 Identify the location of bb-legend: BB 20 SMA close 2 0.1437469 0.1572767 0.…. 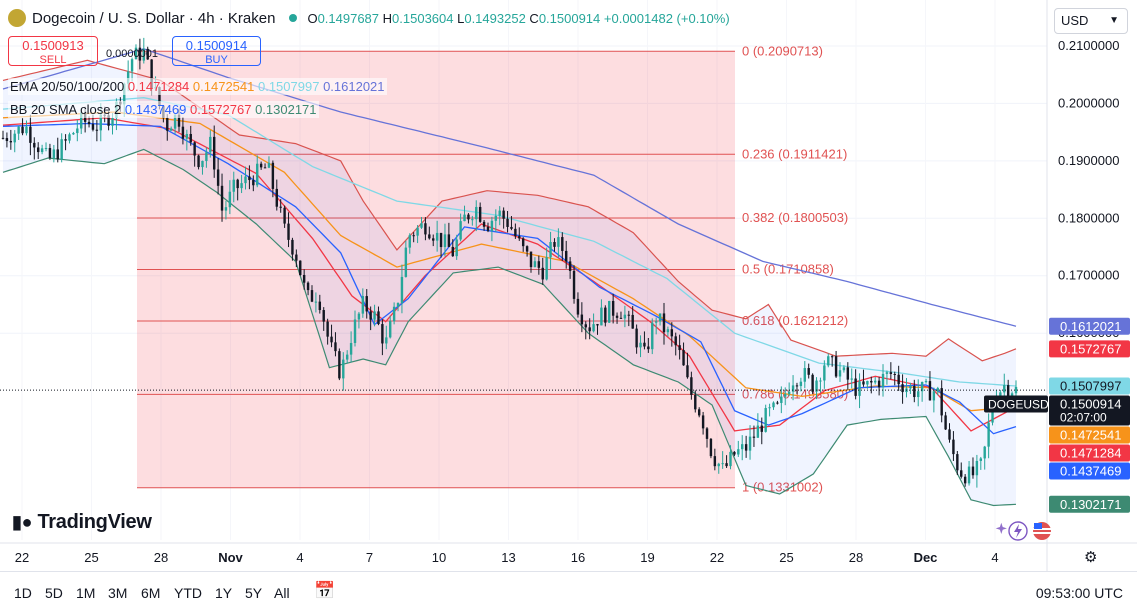
(163, 109).